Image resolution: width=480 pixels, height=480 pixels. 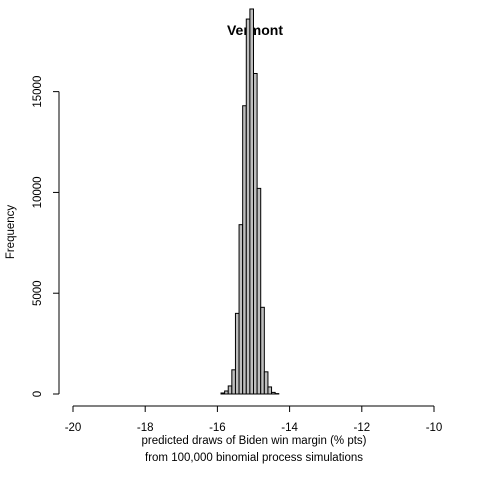 I want to click on x-tick-label-4: -14, so click(x=289, y=428).